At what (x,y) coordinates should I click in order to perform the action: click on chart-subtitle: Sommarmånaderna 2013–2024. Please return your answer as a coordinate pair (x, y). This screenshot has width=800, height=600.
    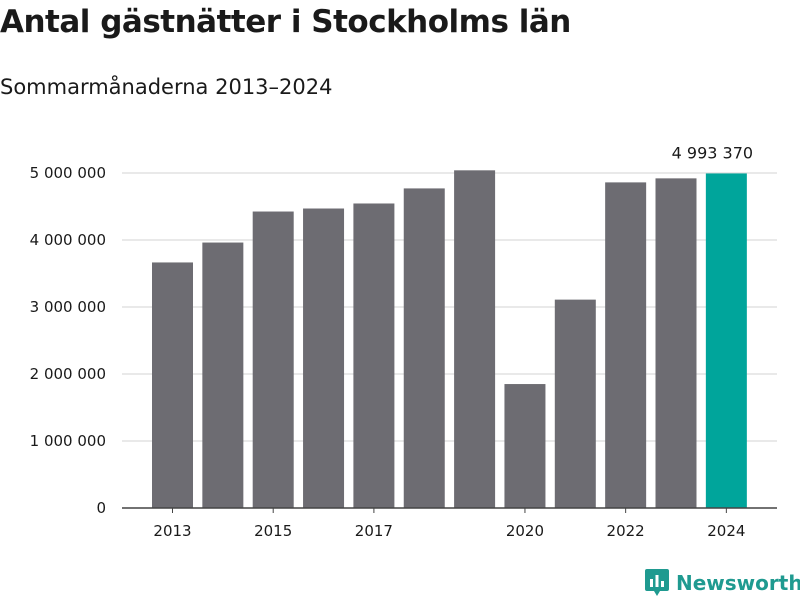
    Looking at the image, I should click on (166, 87).